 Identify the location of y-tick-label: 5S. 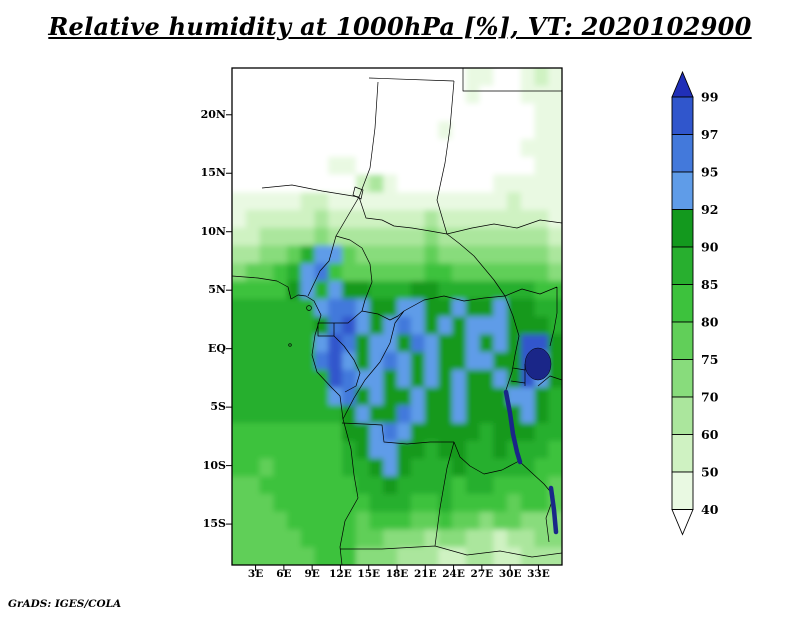
(218, 407).